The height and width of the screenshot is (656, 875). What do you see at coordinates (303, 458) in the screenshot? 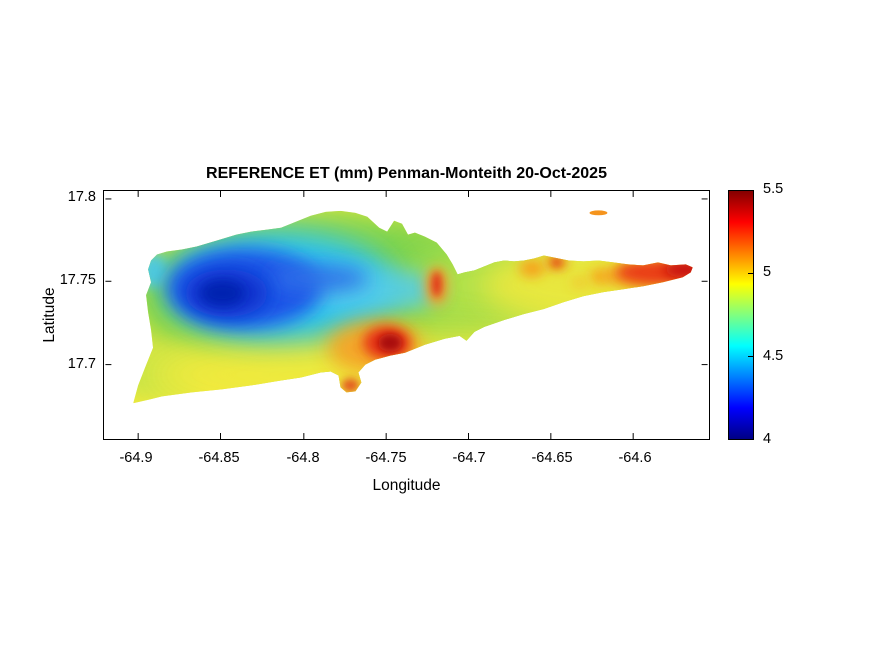
I see `x-tick-label: -64.8` at bounding box center [303, 458].